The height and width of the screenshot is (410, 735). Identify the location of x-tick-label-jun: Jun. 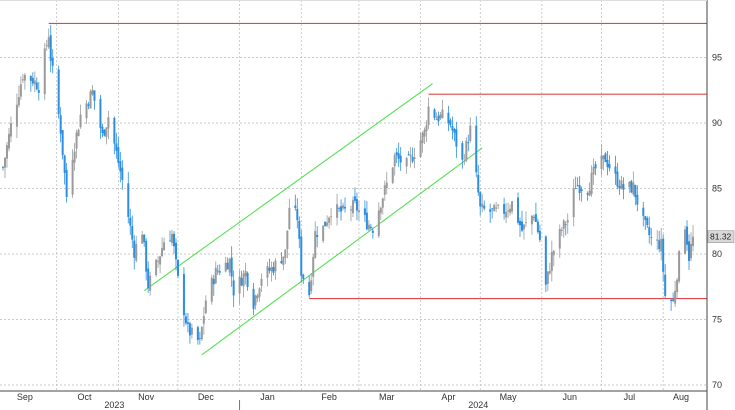
(569, 397).